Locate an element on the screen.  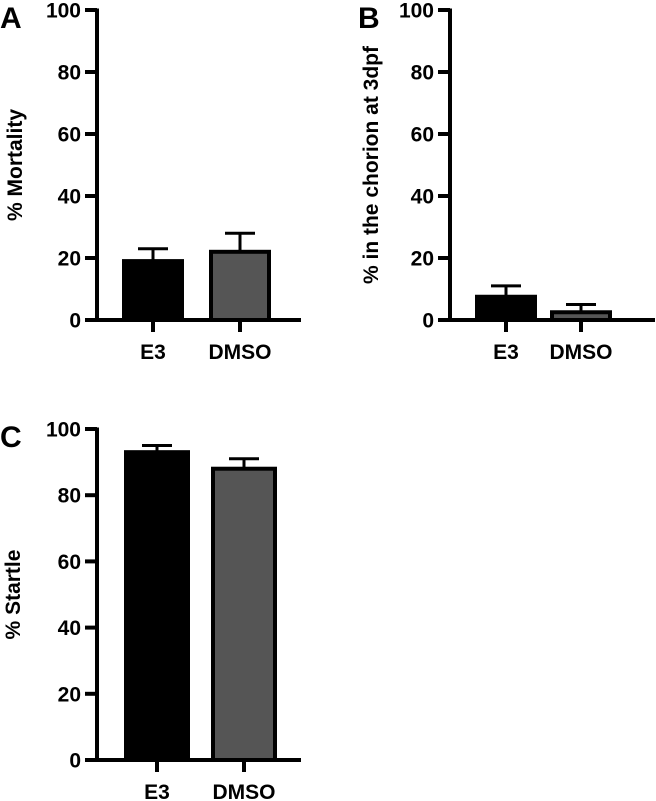
y-axis-label: % Mortality is located at coordinates (15, 165).